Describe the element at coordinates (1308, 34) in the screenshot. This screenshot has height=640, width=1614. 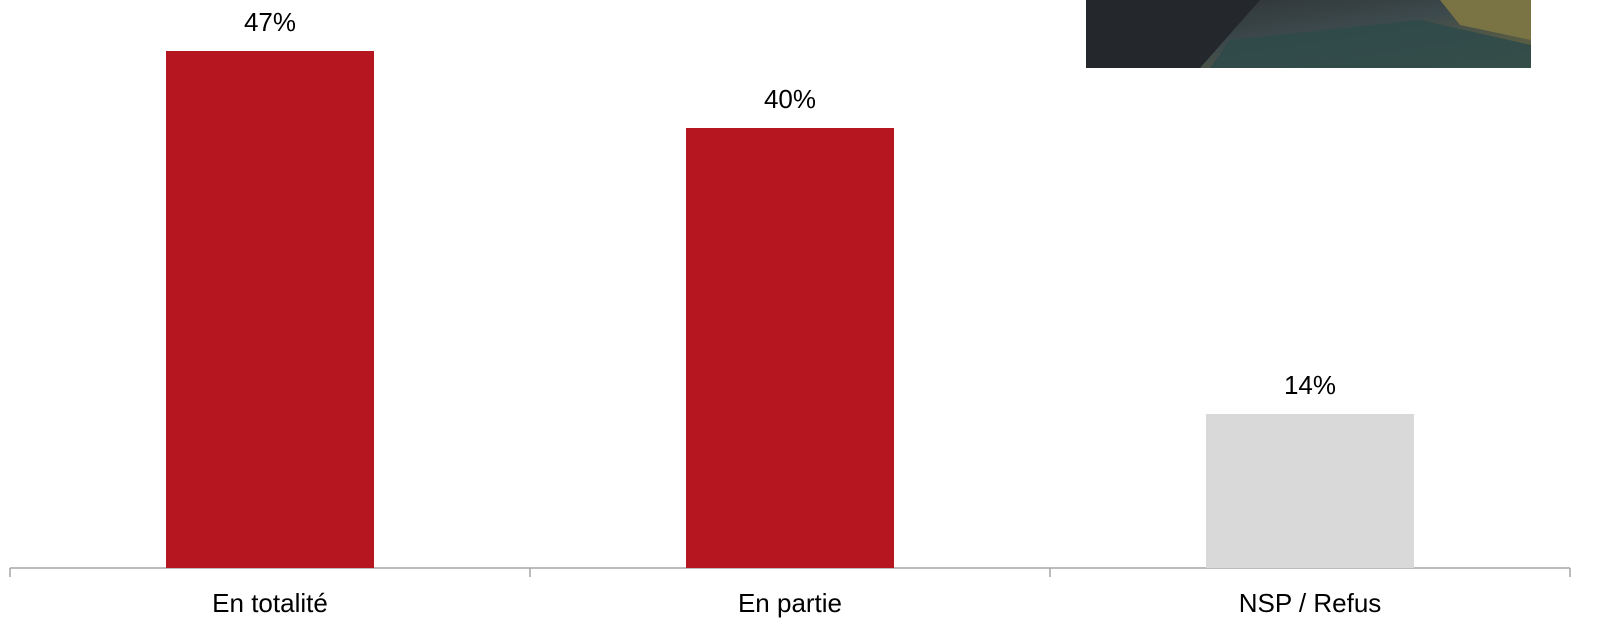
I see `photo` at that location.